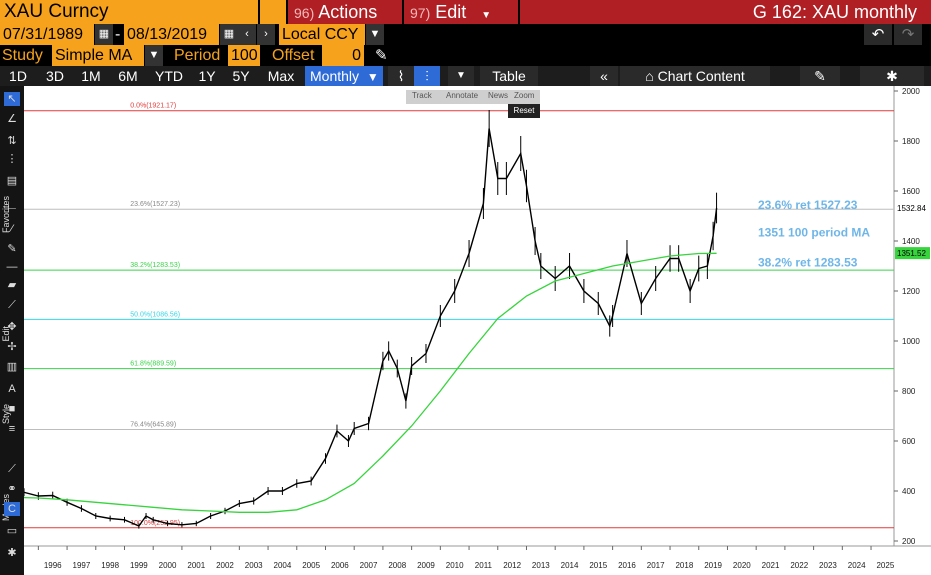 The width and height of the screenshot is (931, 575). I want to click on ticker-dropdown, so click(272, 12).